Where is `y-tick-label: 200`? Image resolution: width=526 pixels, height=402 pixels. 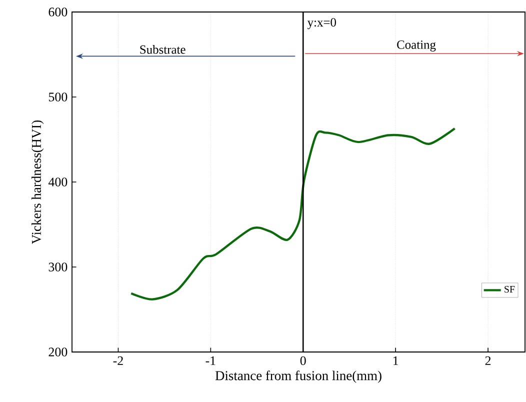 y-tick-label: 200 is located at coordinates (58, 352).